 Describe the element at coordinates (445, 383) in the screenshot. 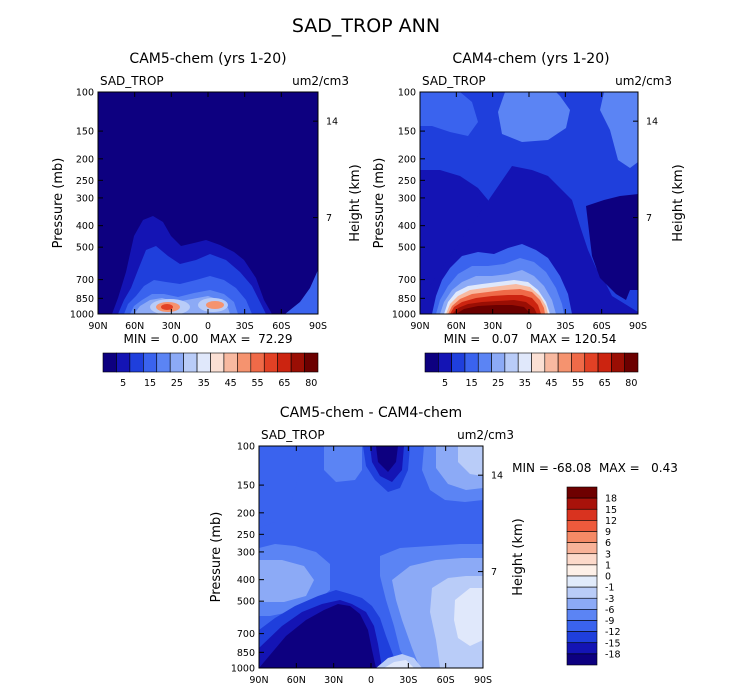

I see `colorbar-label: 5` at that location.